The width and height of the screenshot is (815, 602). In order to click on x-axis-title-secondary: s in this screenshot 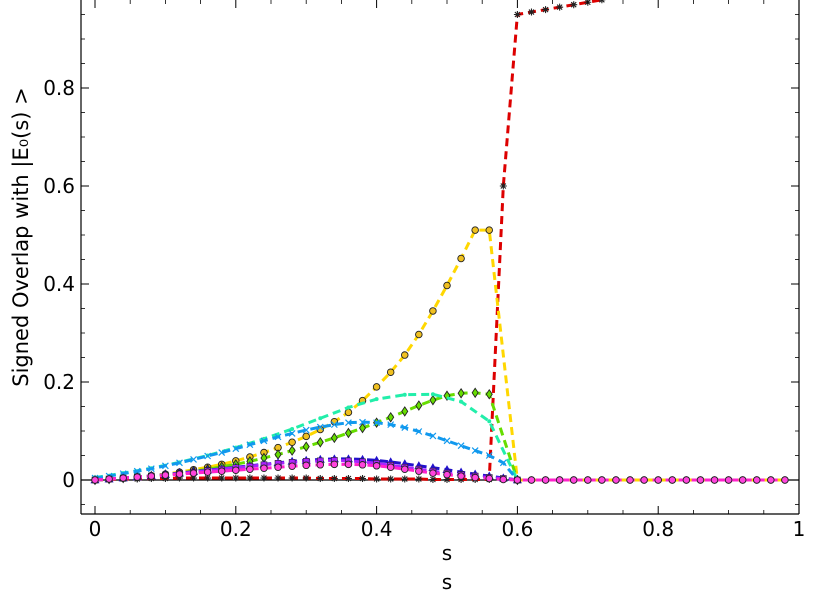, I will do `click(447, 582)`.